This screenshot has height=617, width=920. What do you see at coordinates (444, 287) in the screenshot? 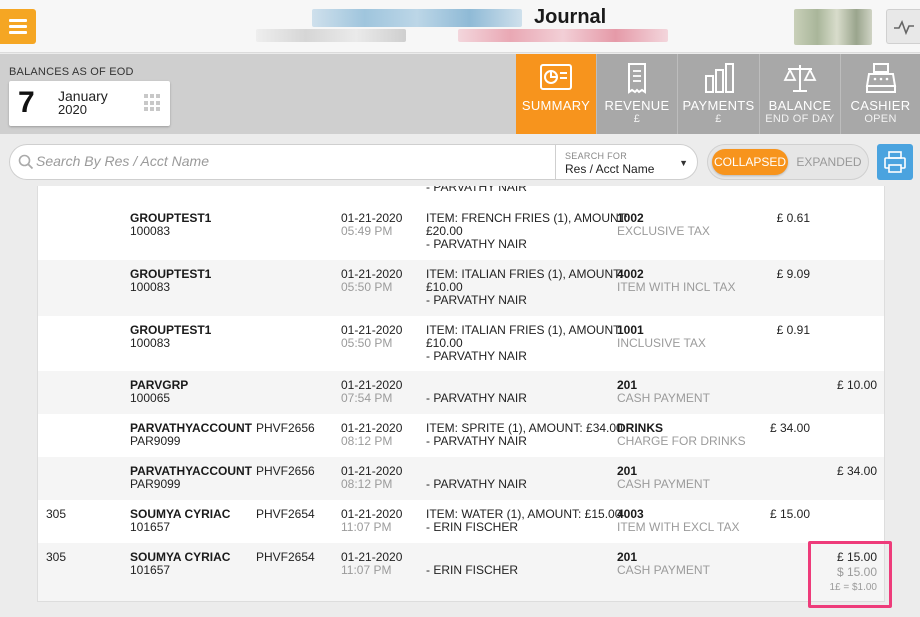
I see `item-line-2: £10.00` at bounding box center [444, 287].